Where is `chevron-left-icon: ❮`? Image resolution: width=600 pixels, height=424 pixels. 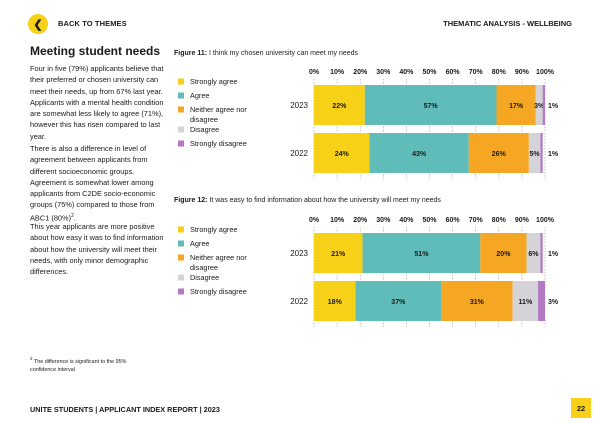 chevron-left-icon: ❮ is located at coordinates (38, 24).